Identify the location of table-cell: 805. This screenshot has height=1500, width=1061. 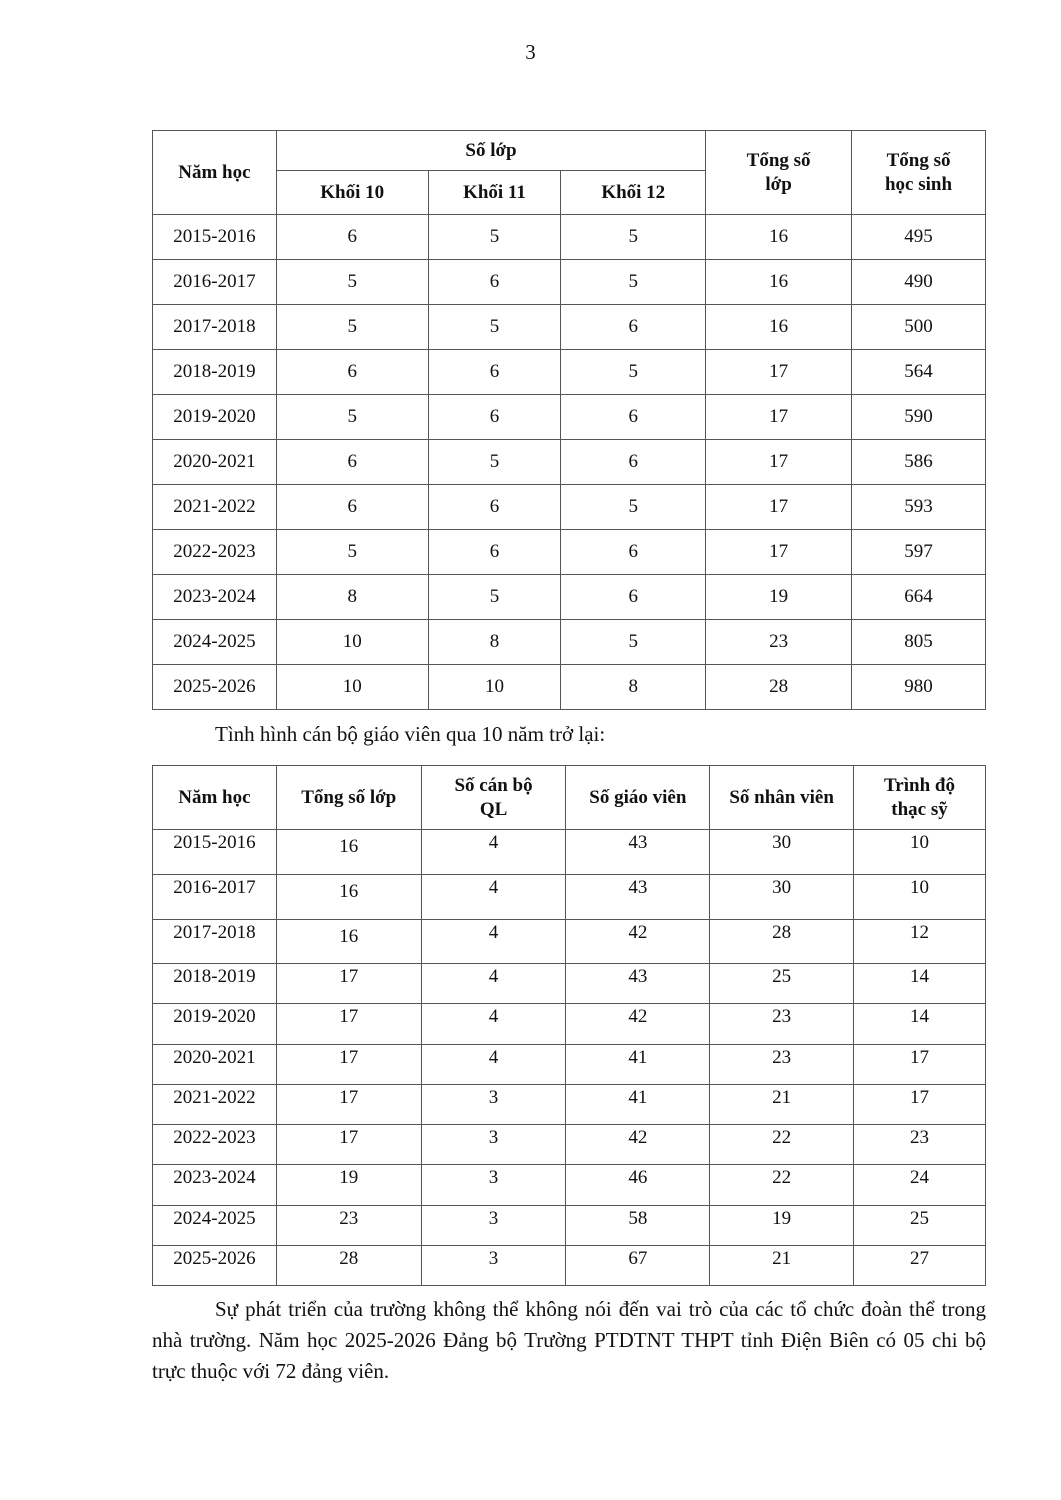
(918, 642).